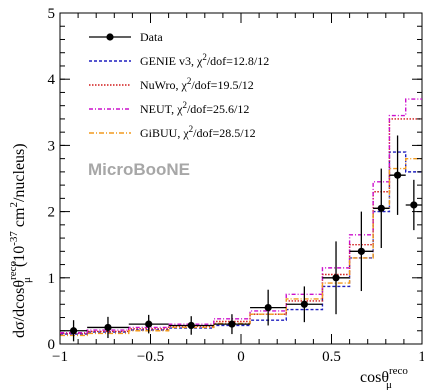 This screenshot has width=424, height=390. I want to click on y-axis-title-units-exp: -37, so click(14, 238).